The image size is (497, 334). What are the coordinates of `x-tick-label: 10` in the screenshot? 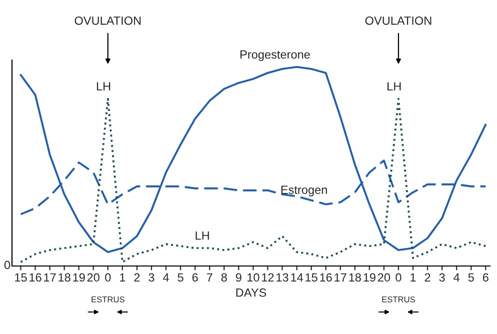 It's located at (254, 277).